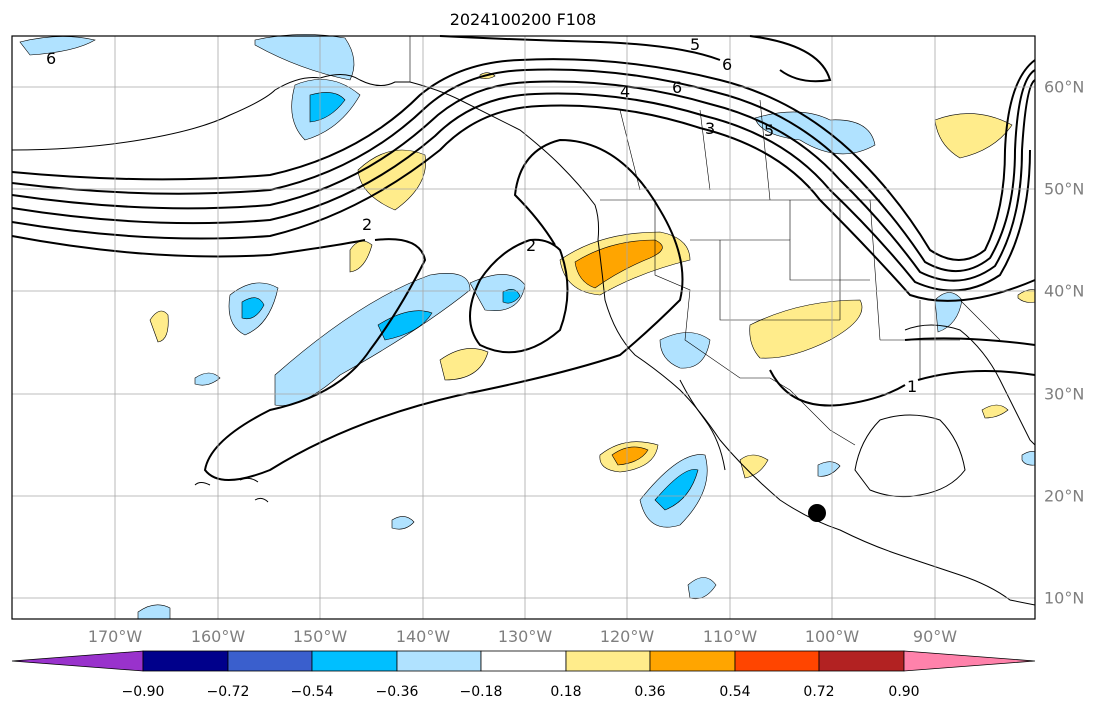  I want to click on longitude-label: 140°W, so click(423, 636).